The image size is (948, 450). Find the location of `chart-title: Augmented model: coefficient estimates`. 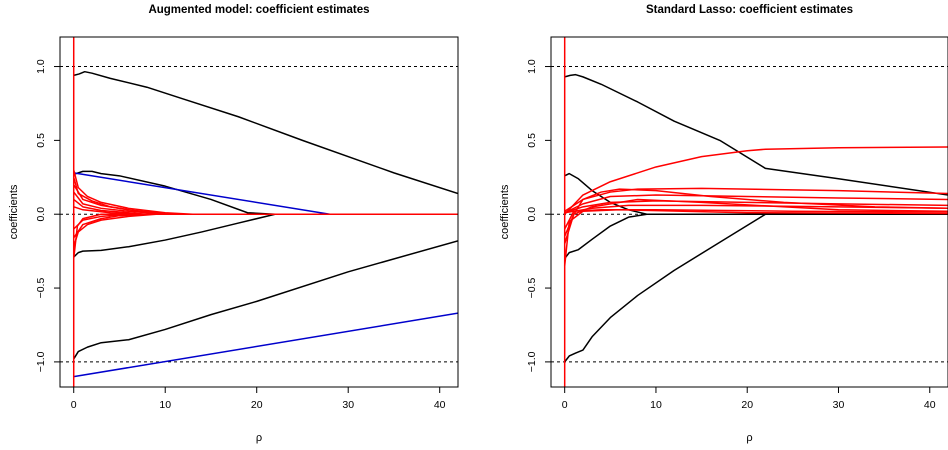

chart-title: Augmented model: coefficient estimates is located at coordinates (258, 10).